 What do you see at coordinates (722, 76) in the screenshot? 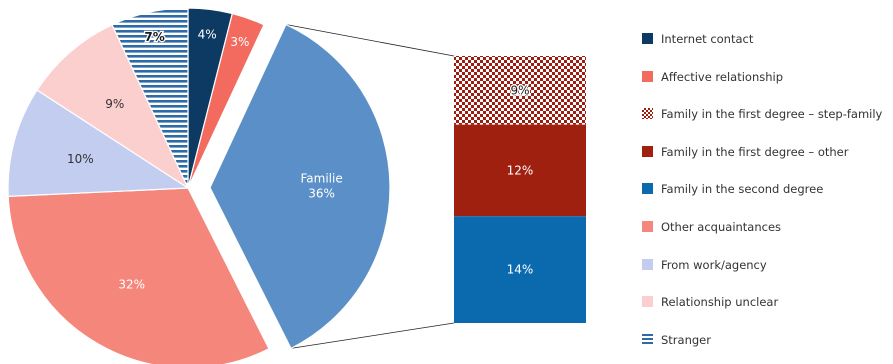
I see `legend-label: Affective relationship` at bounding box center [722, 76].